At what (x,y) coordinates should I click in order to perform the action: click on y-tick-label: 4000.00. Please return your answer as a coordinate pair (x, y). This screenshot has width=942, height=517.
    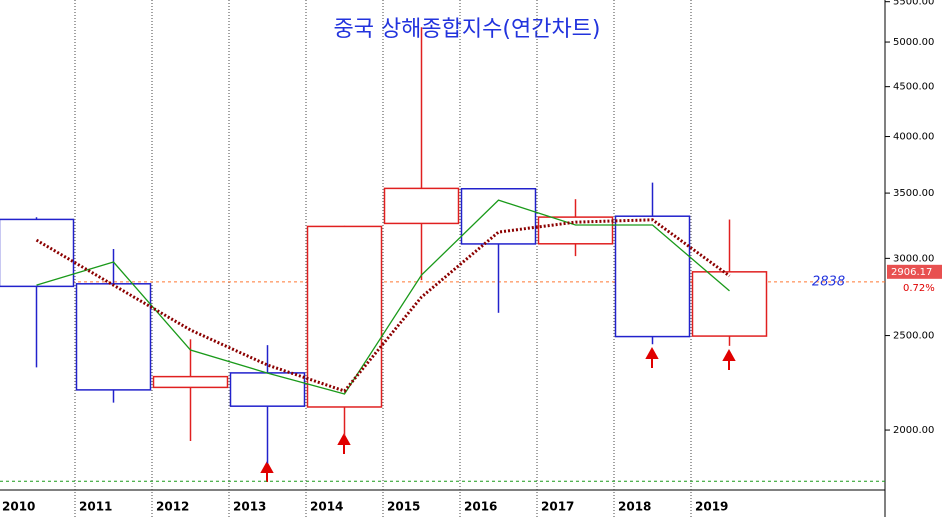
    Looking at the image, I should click on (913, 137).